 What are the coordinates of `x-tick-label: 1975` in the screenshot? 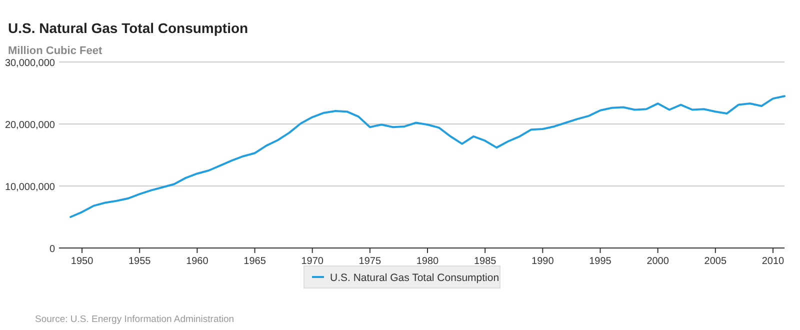 It's located at (370, 261).